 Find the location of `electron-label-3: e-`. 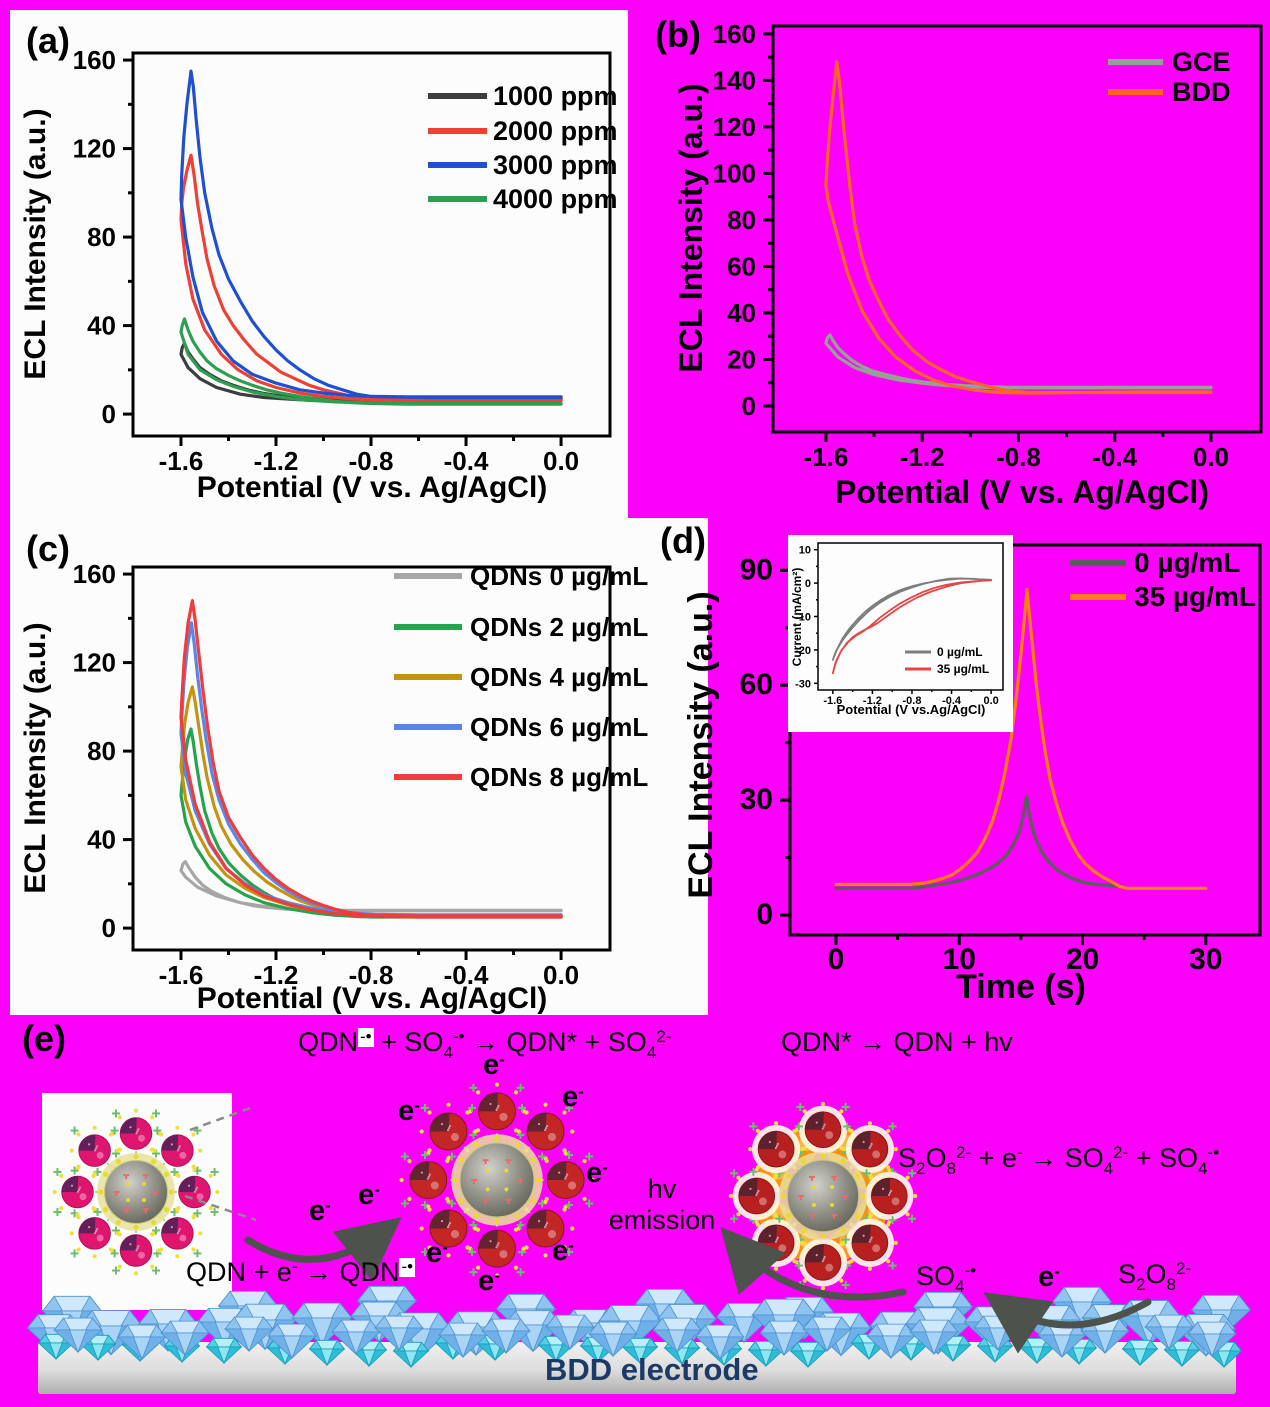

electron-label-3: e- is located at coordinates (369, 1195).